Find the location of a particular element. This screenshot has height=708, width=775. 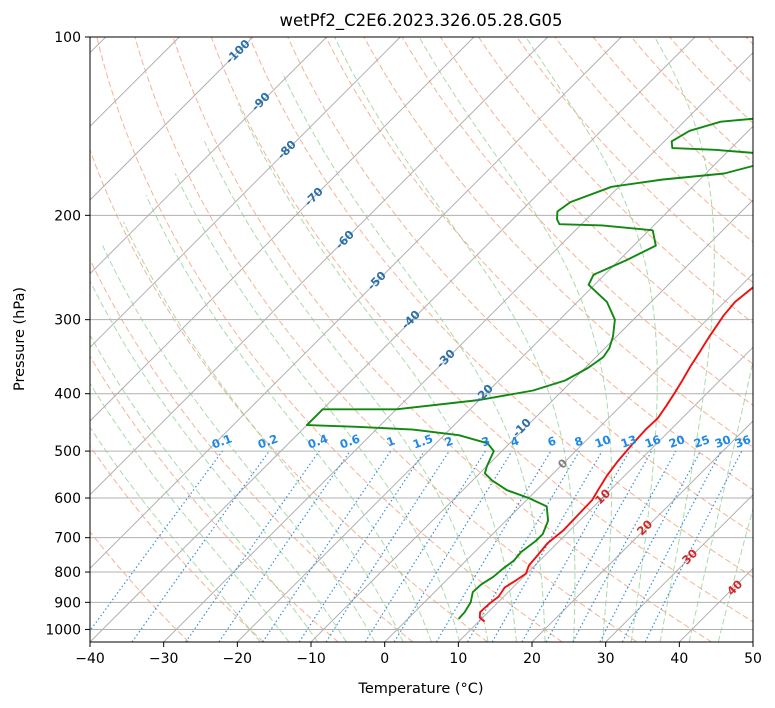

y-tick-label: 100 is located at coordinates (67, 38).